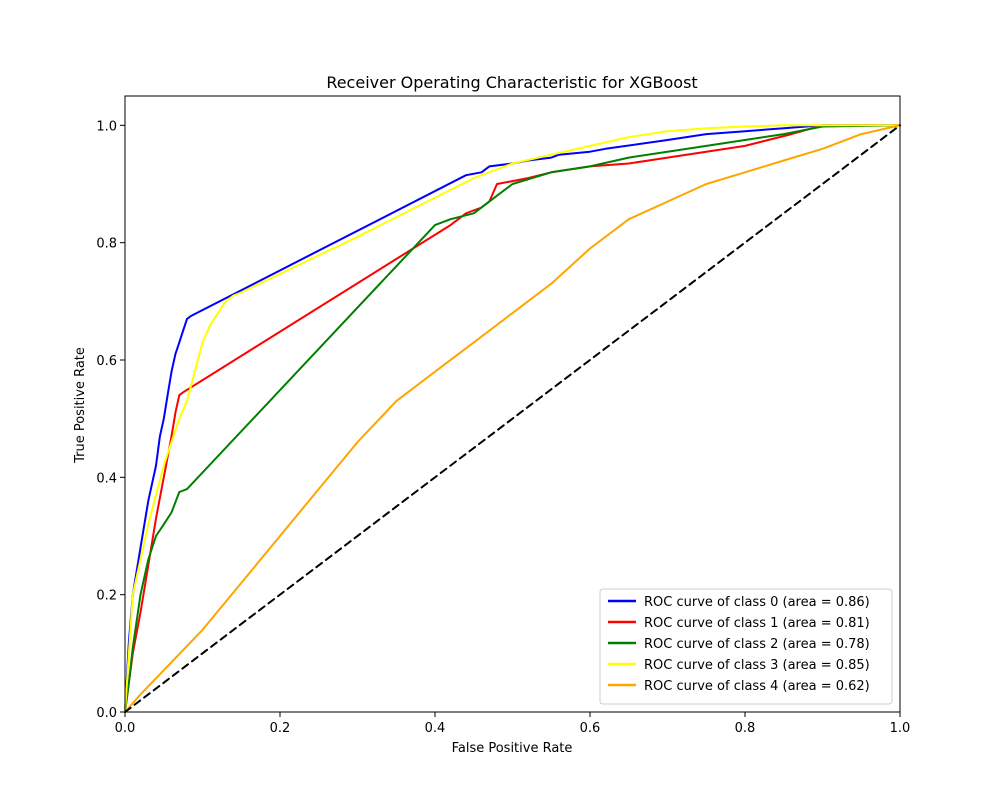 This screenshot has width=1000, height=804. Describe the element at coordinates (106, 361) in the screenshot. I see `y-tick-label: 0.6` at that location.